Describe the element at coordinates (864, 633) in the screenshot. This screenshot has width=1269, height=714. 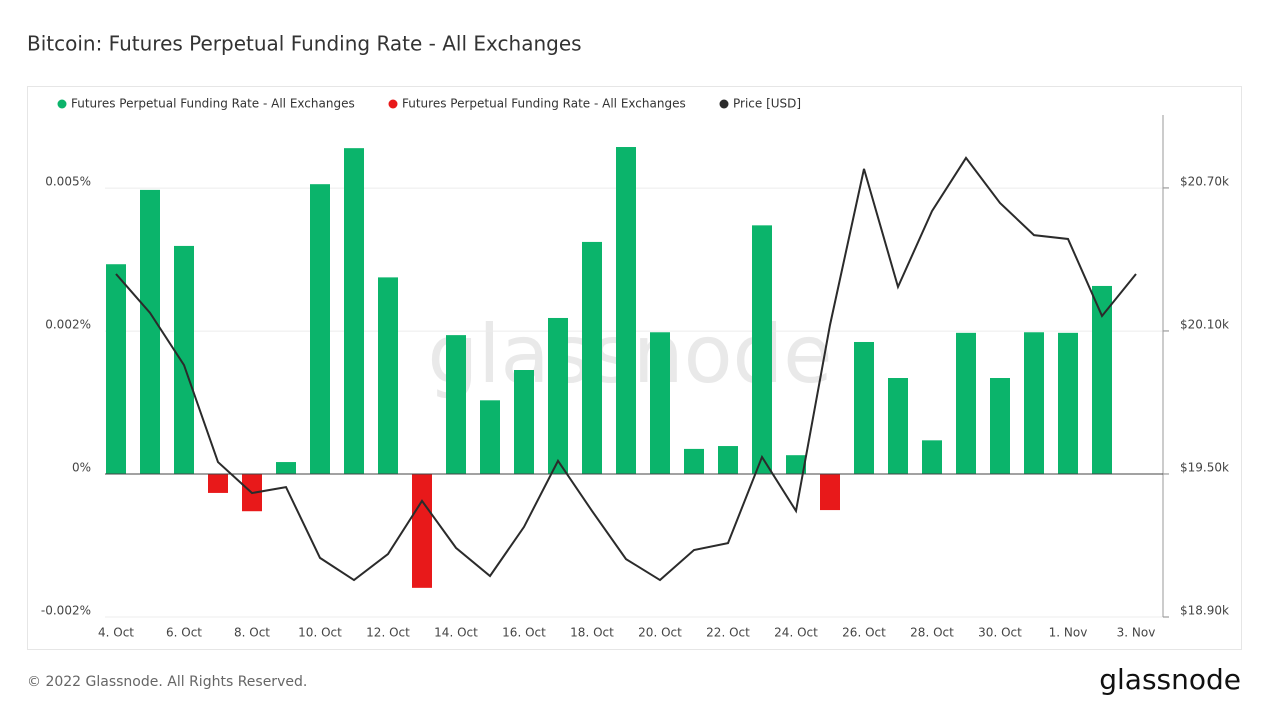
I see `x-tick-label: 26. Oct` at that location.